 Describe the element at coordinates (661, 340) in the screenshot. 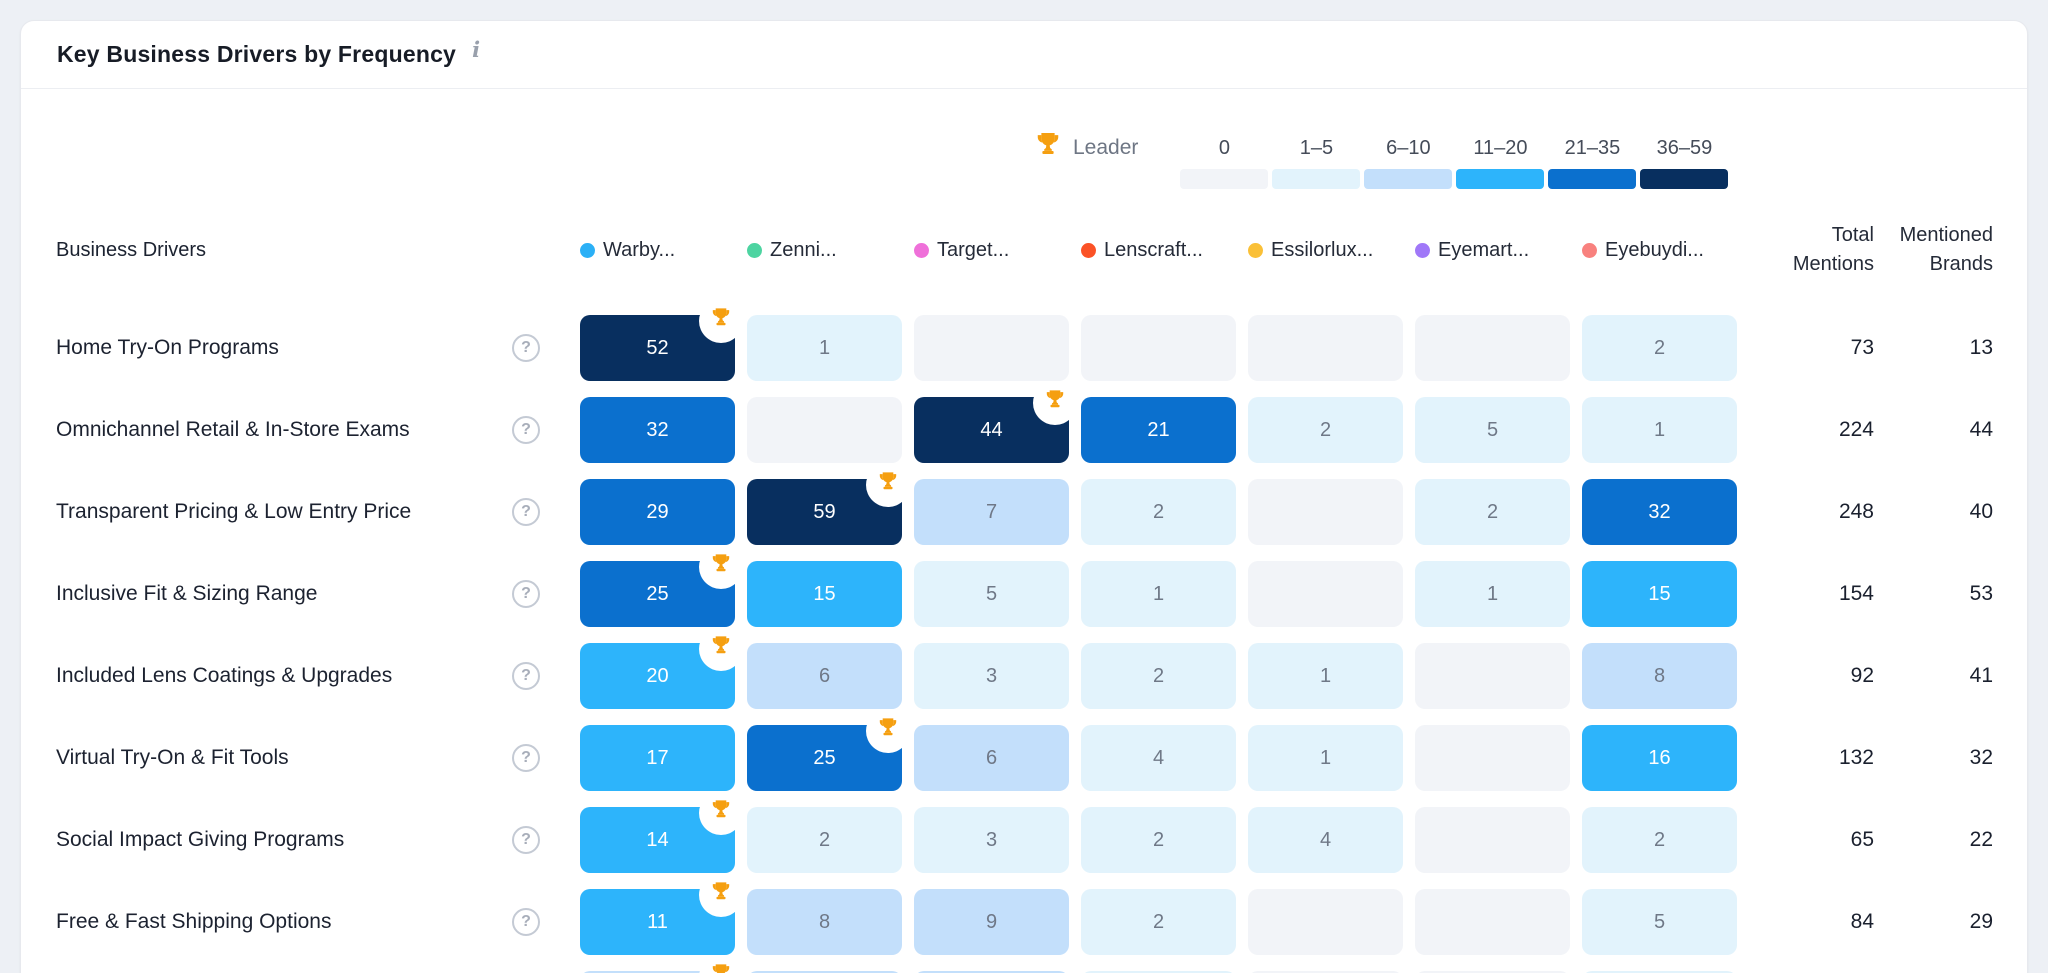

I see `heatmap-cell: 52` at that location.